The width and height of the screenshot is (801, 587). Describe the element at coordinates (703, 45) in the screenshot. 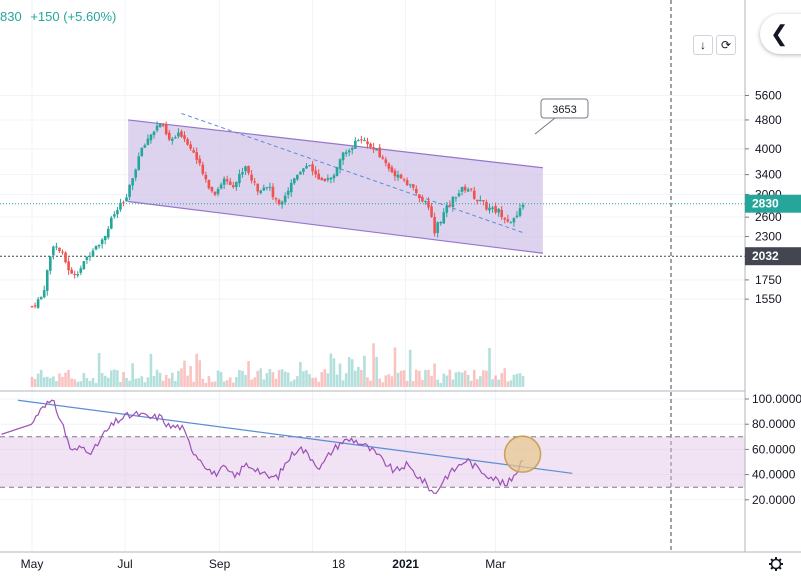

I see `arrow-down-icon: ↓` at that location.